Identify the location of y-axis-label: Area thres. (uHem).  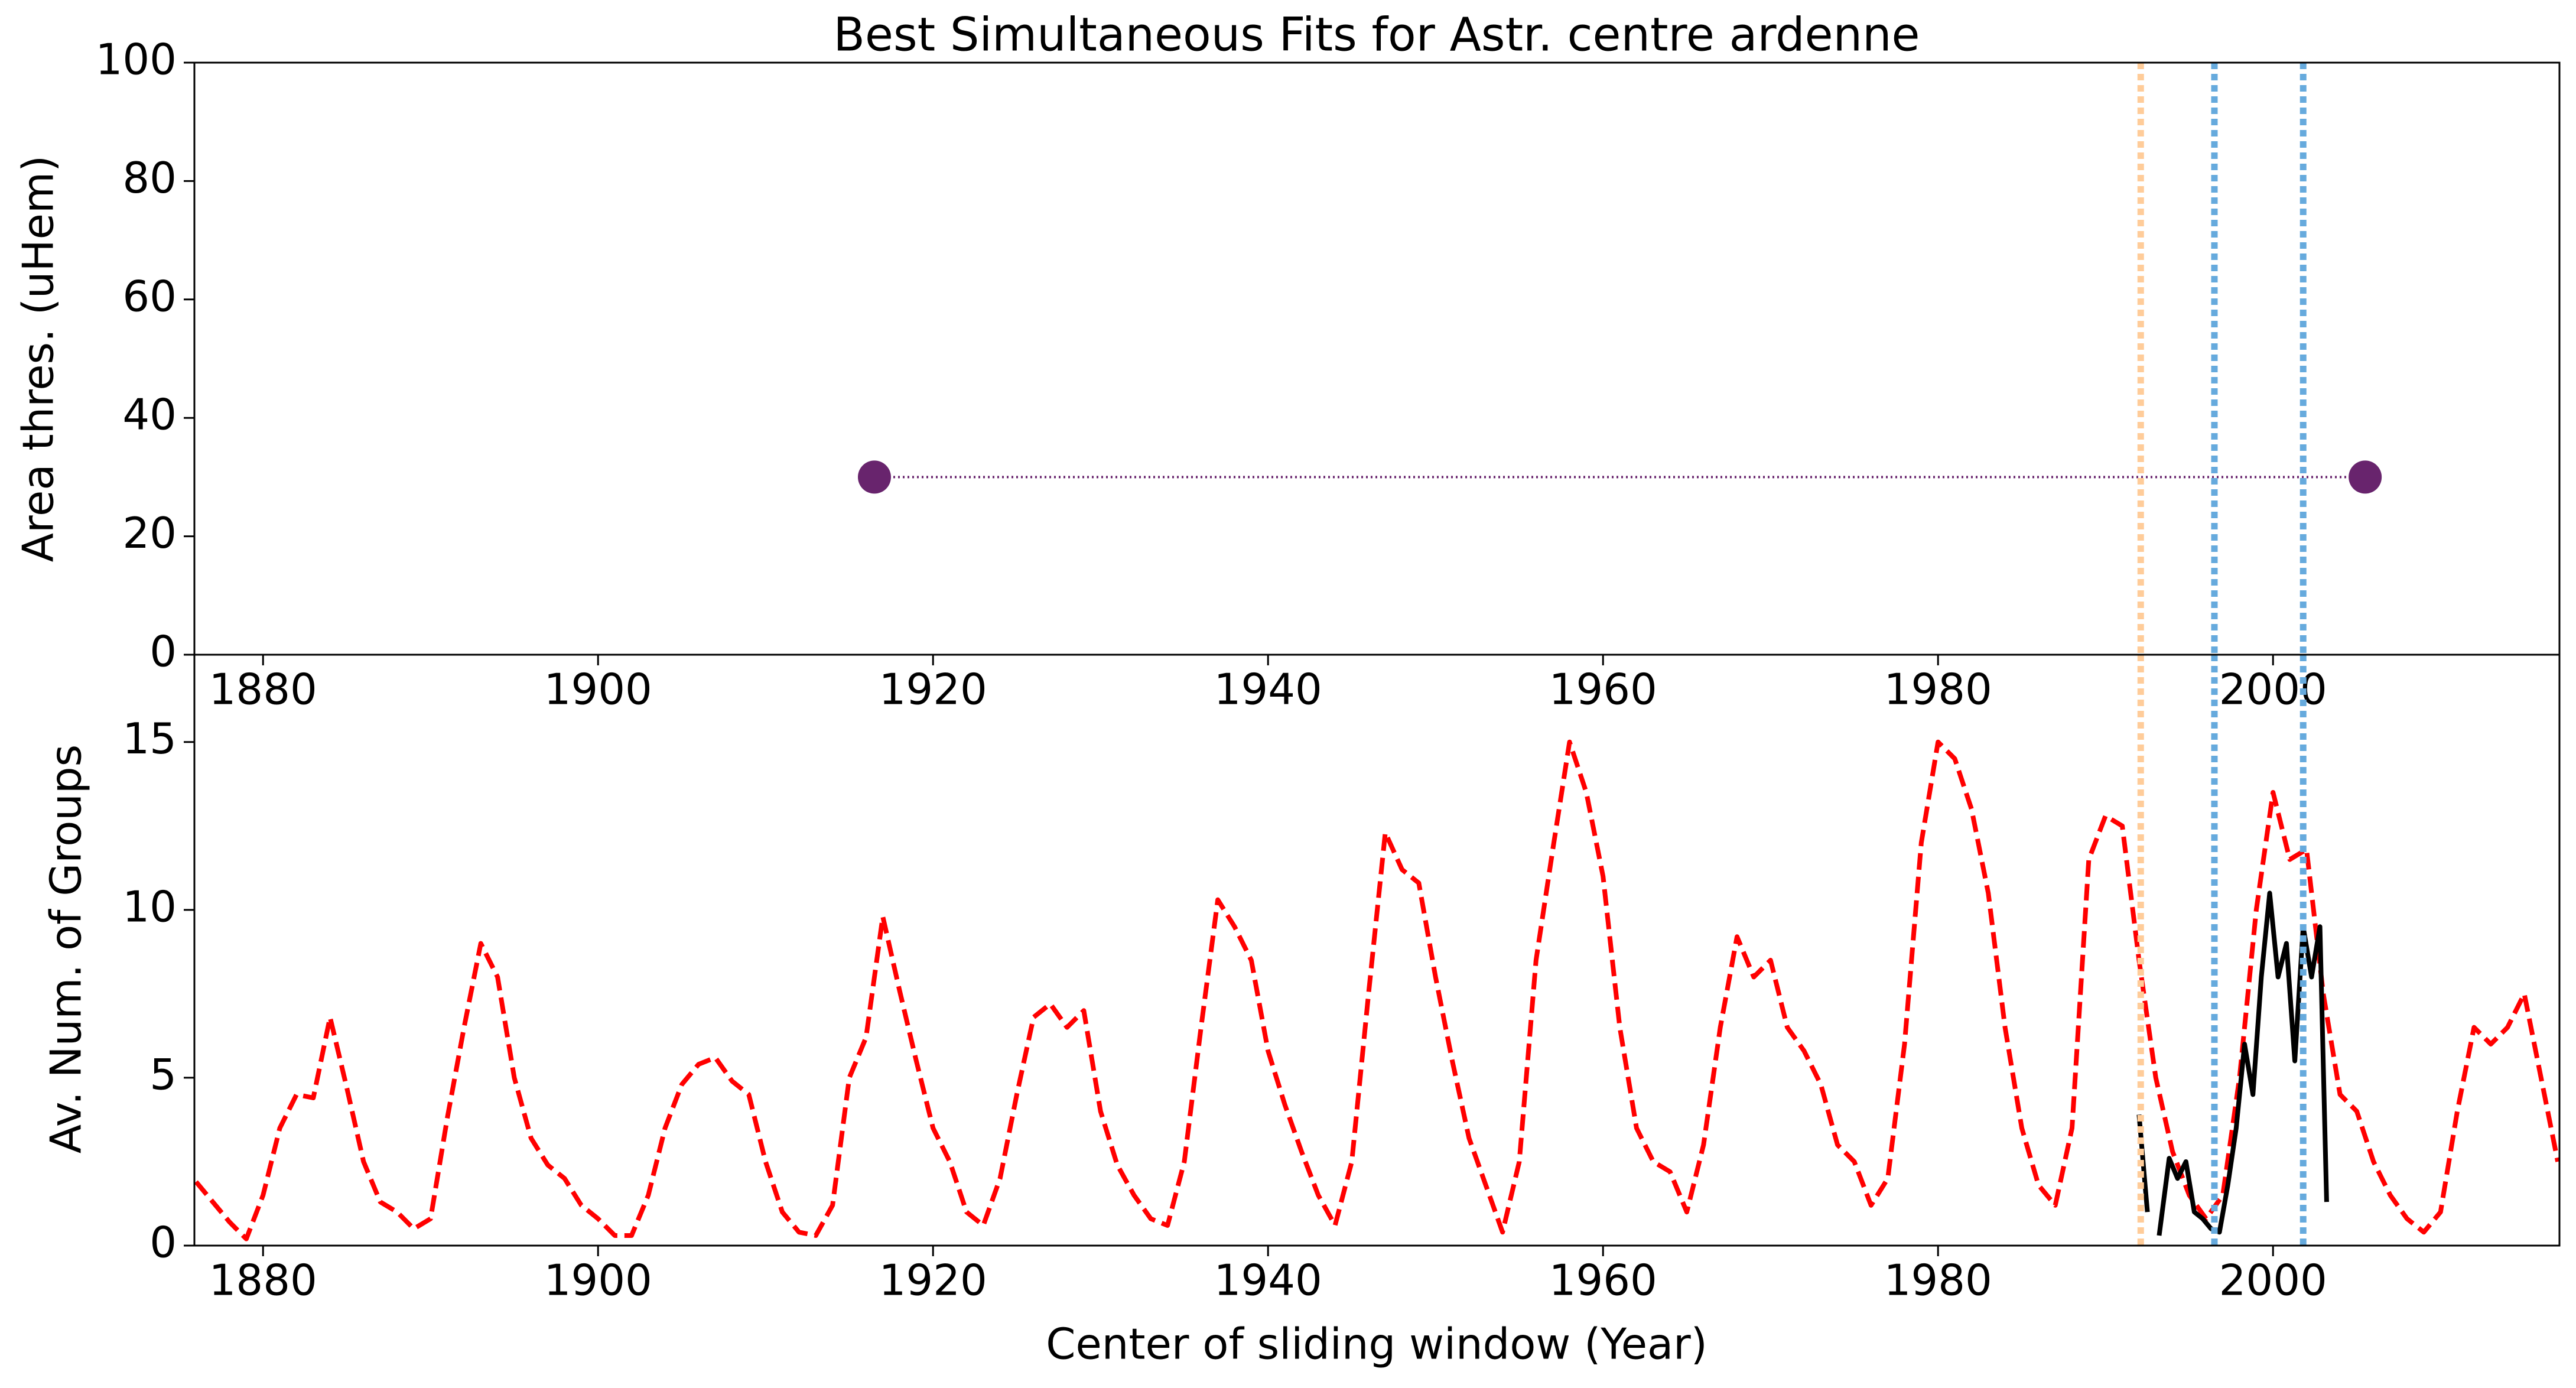
(39, 358).